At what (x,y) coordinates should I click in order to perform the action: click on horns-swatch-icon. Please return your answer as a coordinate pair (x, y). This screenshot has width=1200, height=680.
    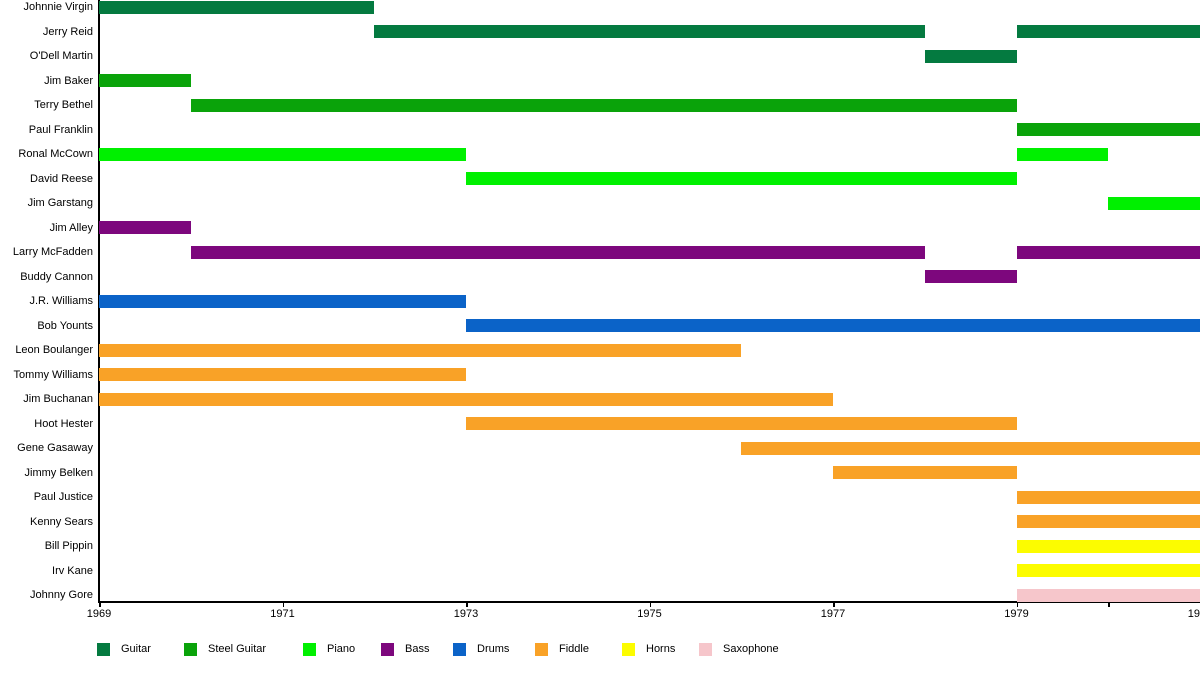
    Looking at the image, I should click on (628, 649).